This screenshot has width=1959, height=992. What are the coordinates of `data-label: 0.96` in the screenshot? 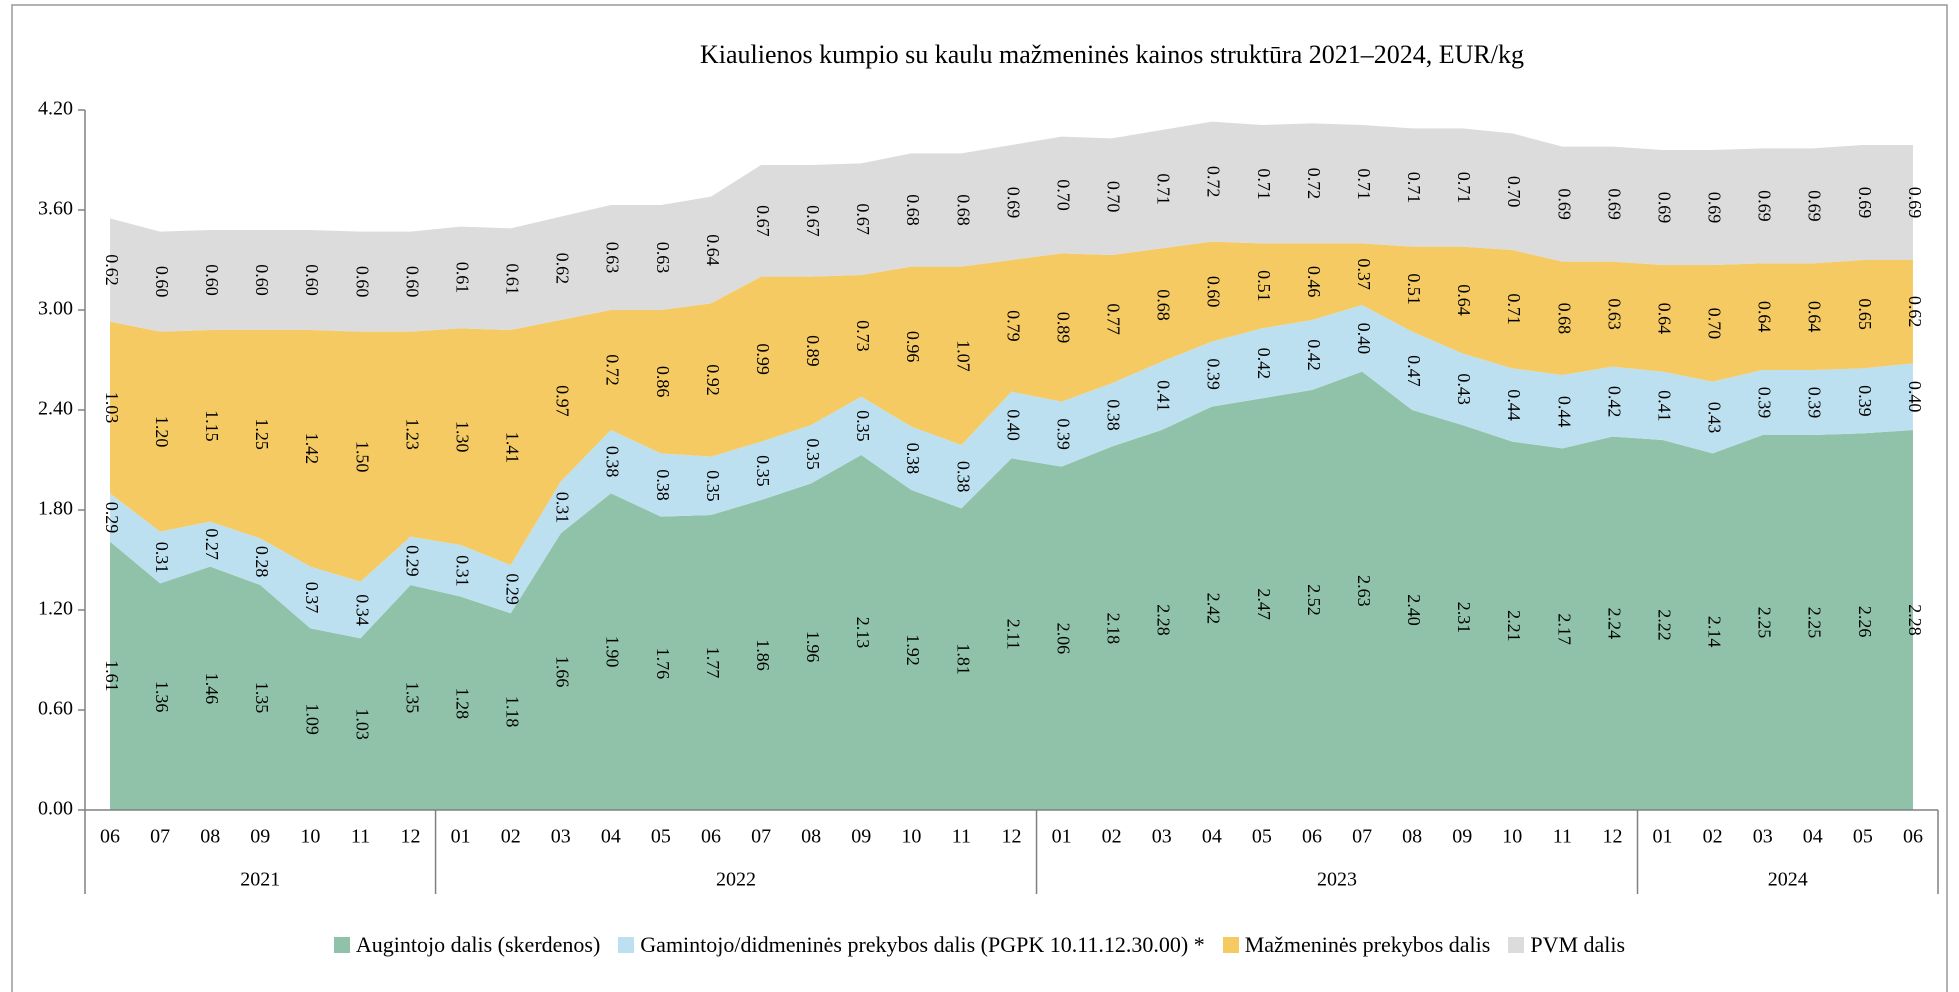 It's located at (913, 347).